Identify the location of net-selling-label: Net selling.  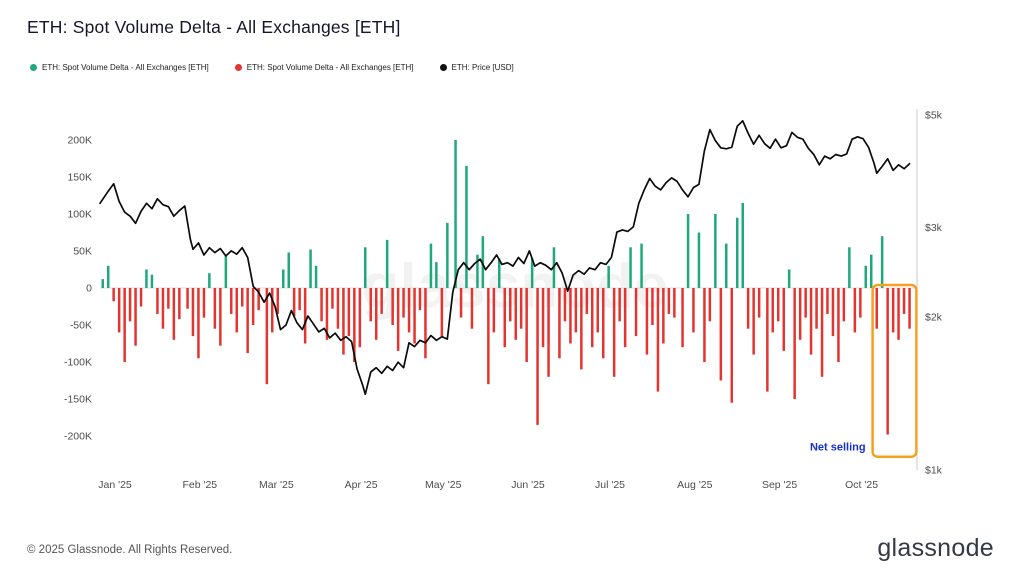
(838, 448).